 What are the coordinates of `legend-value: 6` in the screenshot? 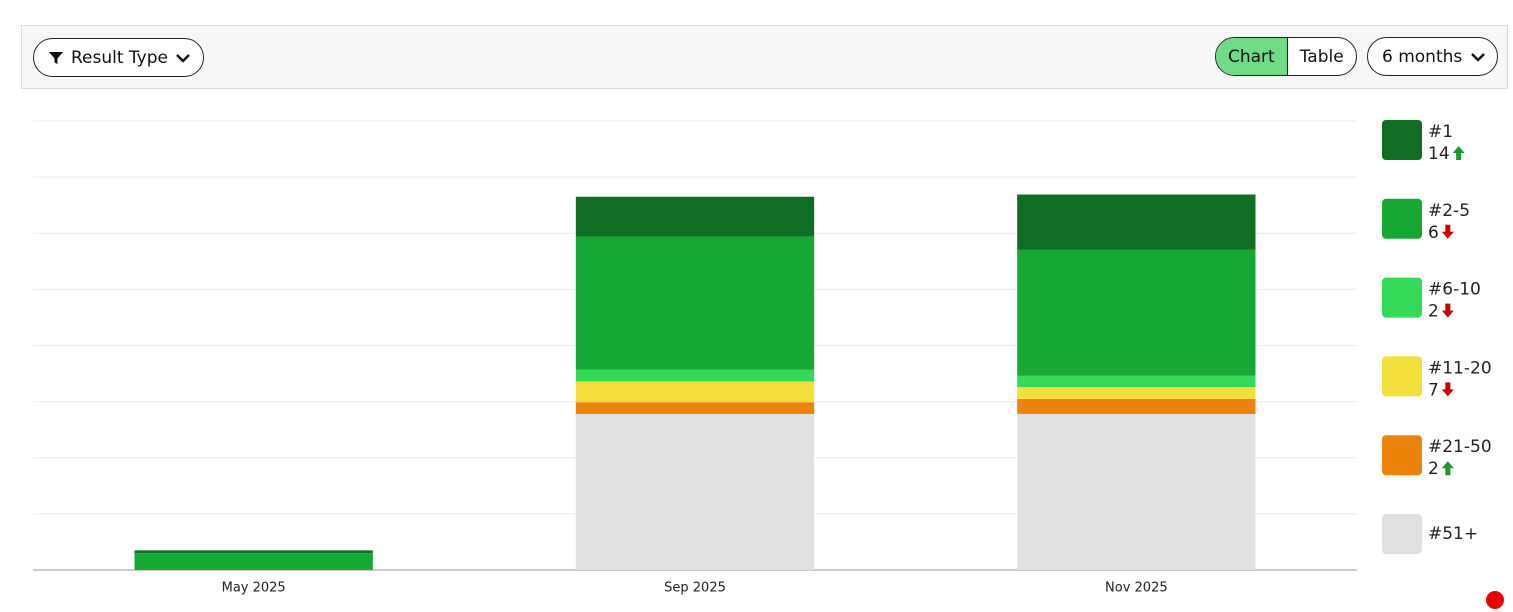 It's located at (1433, 233).